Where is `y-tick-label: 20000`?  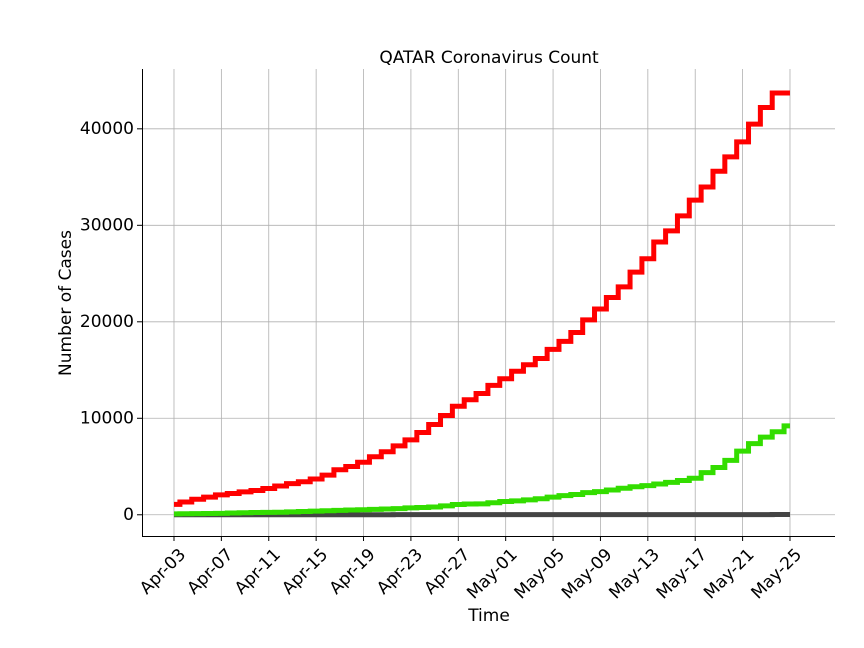 y-tick-label: 20000 is located at coordinates (107, 322).